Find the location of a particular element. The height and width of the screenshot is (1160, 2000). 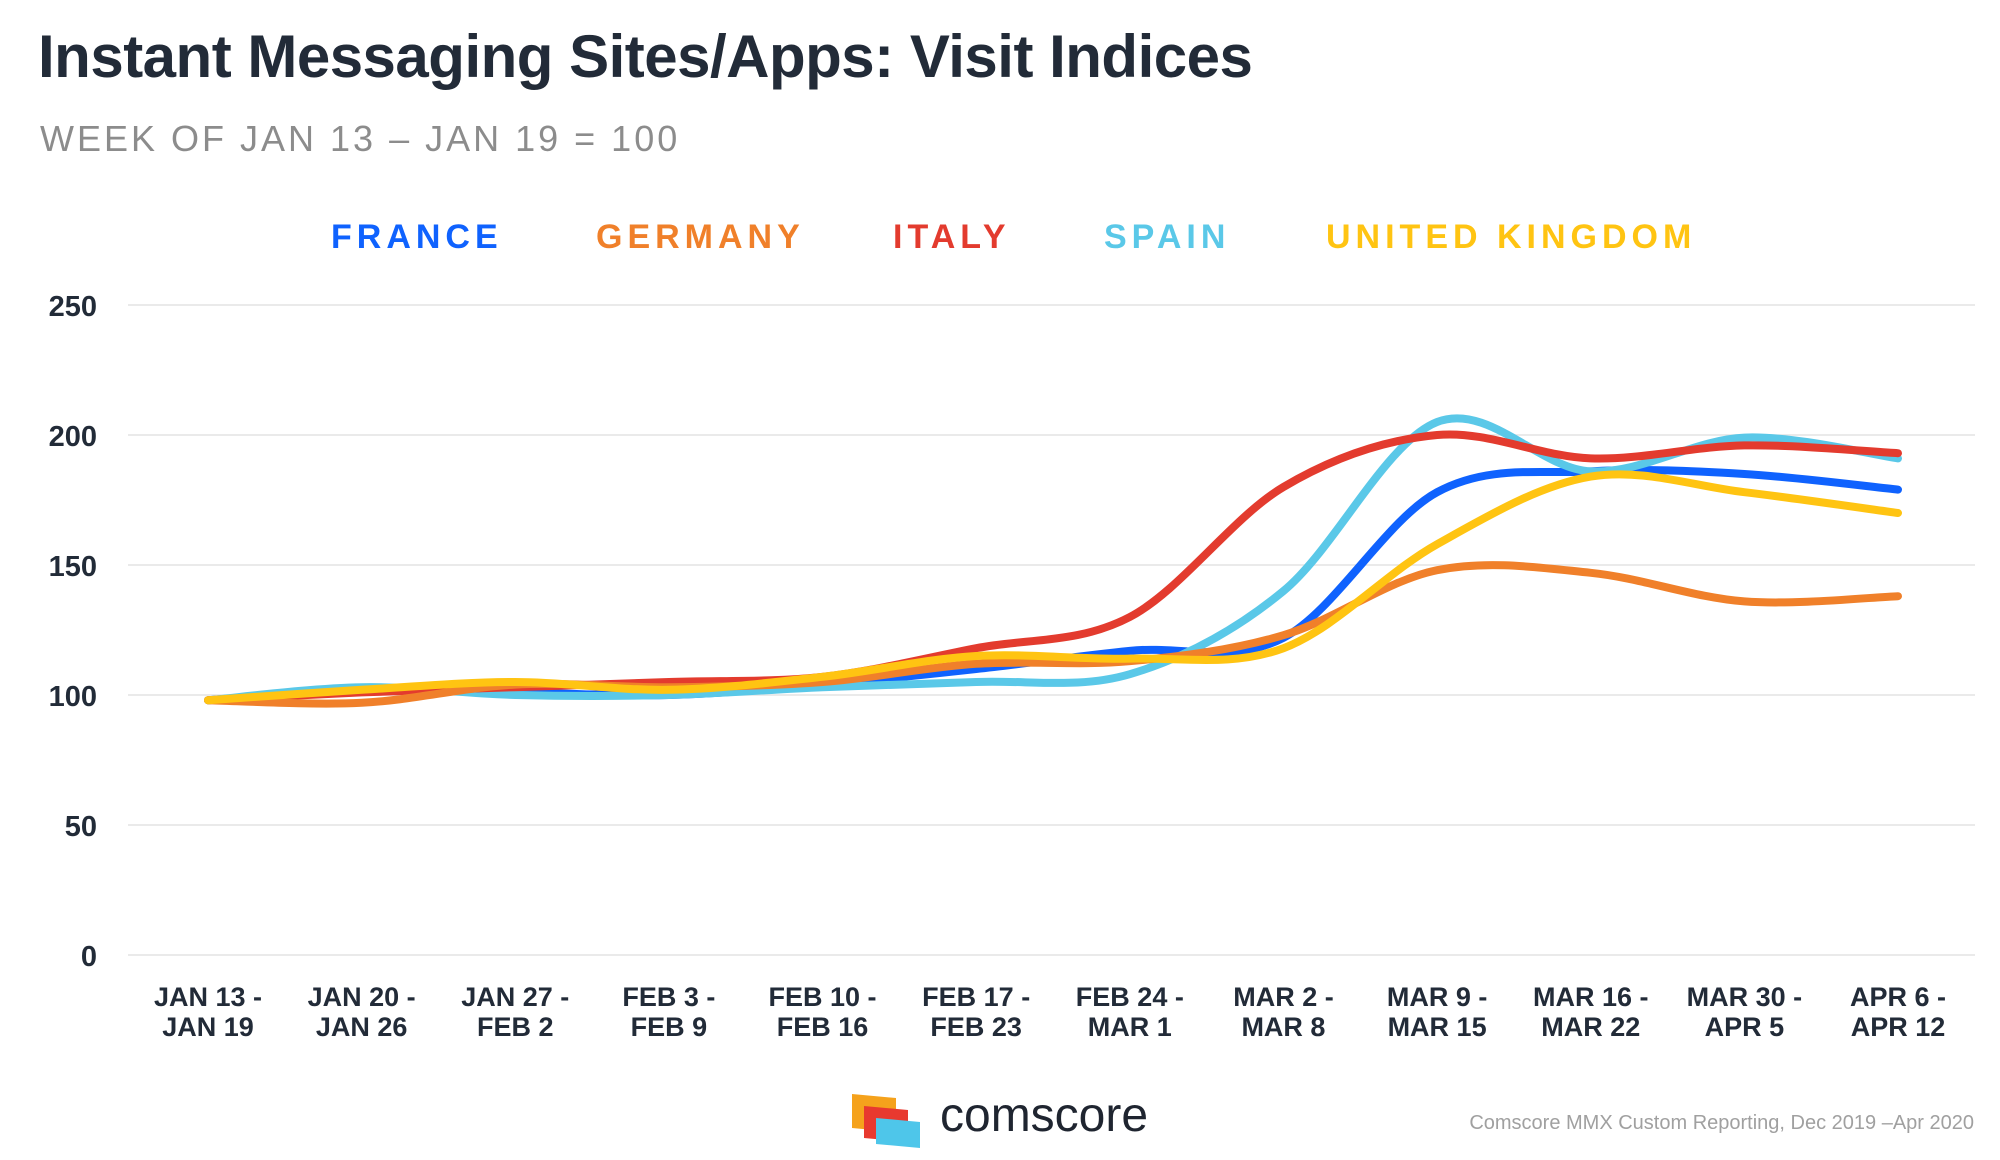

x-tick-label: JAN 27 - is located at coordinates (515, 997).